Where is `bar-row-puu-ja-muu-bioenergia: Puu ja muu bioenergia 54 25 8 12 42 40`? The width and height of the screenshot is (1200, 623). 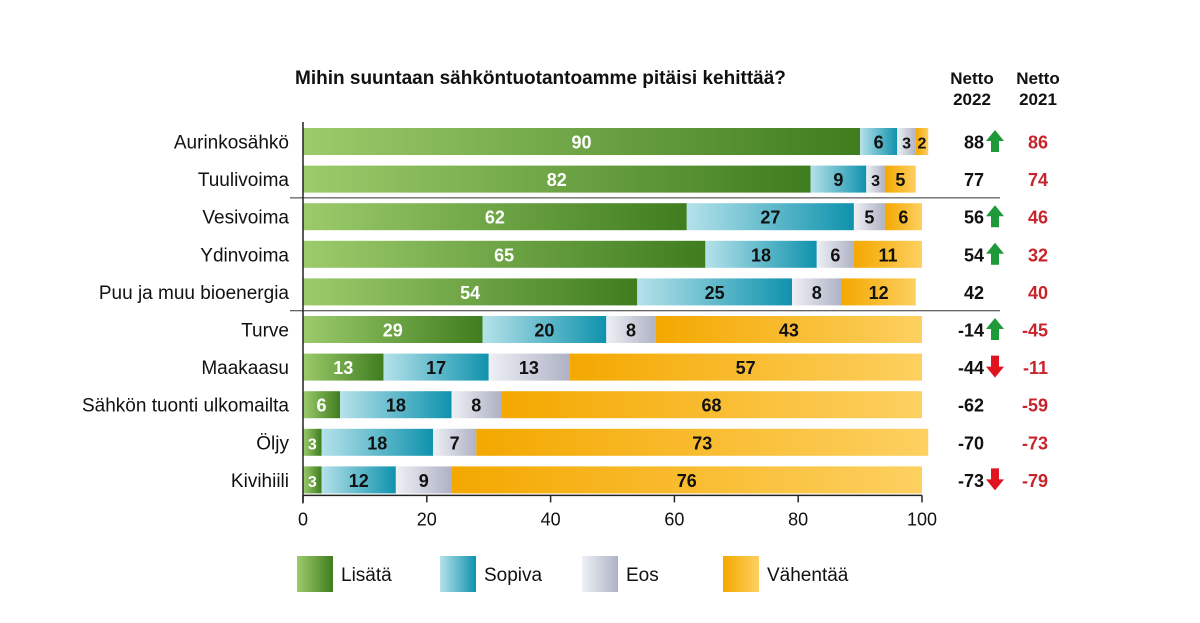
bar-row-puu-ja-muu-bioenergia: Puu ja muu bioenergia 54 25 8 12 42 40 is located at coordinates (573, 292).